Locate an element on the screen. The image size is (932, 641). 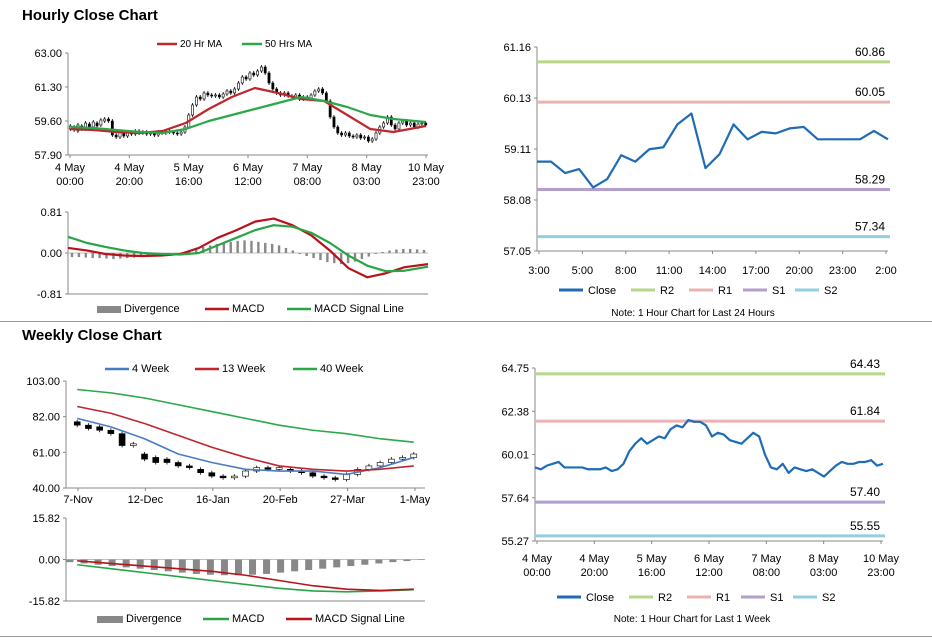
x-tick-label: 5:00 is located at coordinates (582, 271).